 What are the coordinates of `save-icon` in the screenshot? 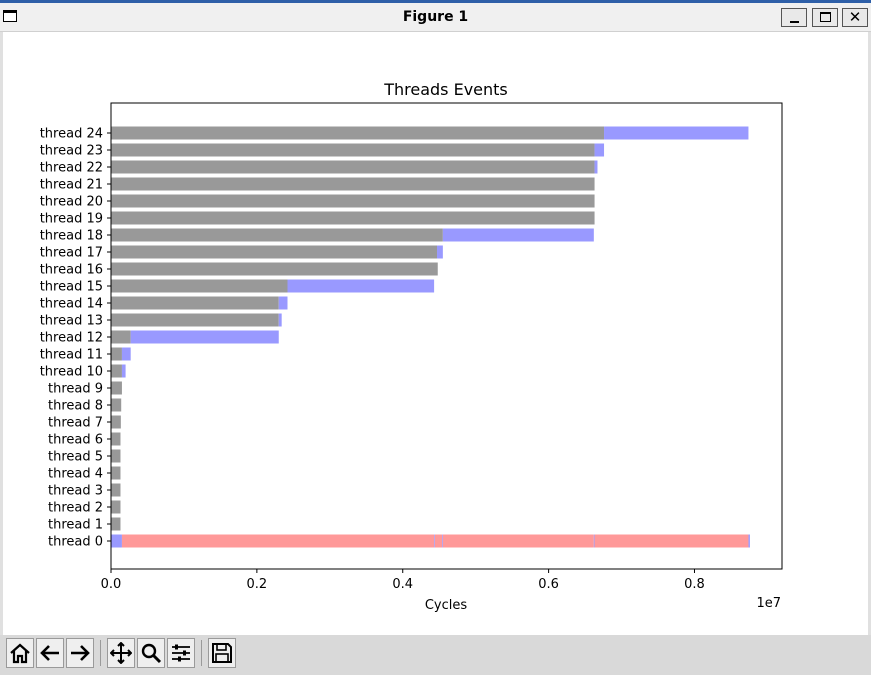 It's located at (222, 653).